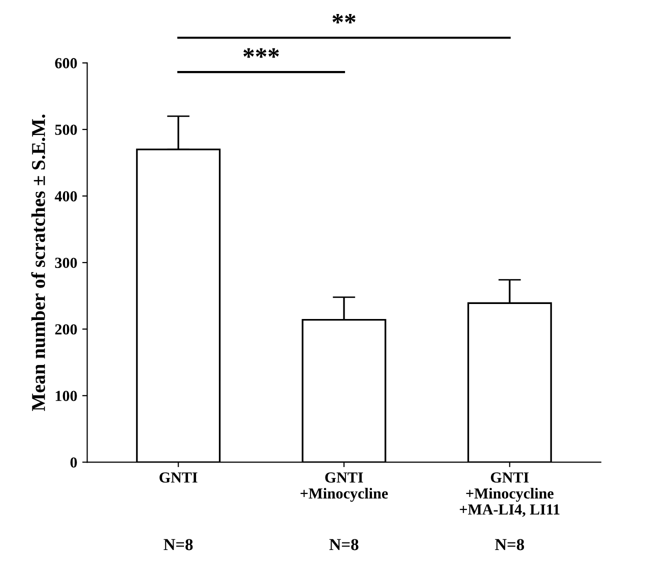 This screenshot has width=646, height=572. Describe the element at coordinates (344, 487) in the screenshot. I see `x-tick-label: GNTI +Minocycline` at that location.